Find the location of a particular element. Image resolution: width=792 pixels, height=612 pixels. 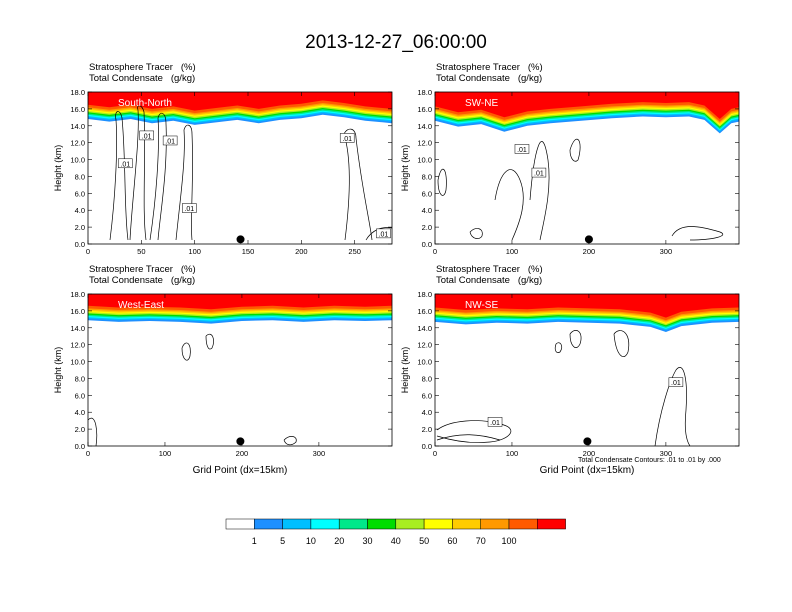

section-label: South-North is located at coordinates (145, 103).